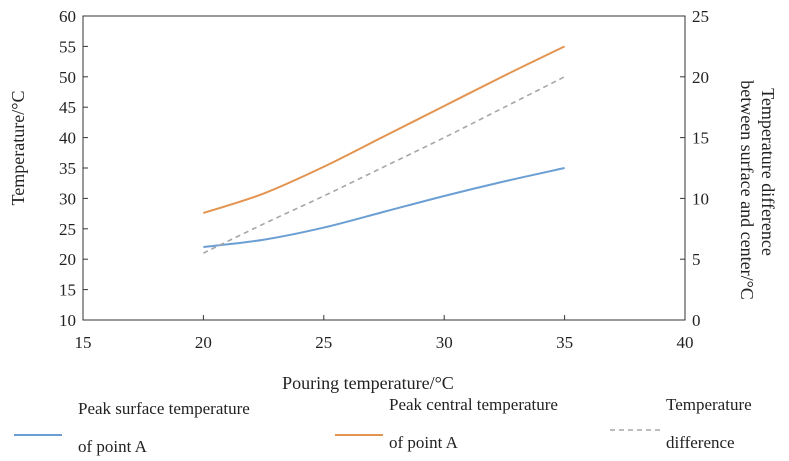  What do you see at coordinates (113, 446) in the screenshot?
I see `legend-label-surface-line2: of point A` at bounding box center [113, 446].